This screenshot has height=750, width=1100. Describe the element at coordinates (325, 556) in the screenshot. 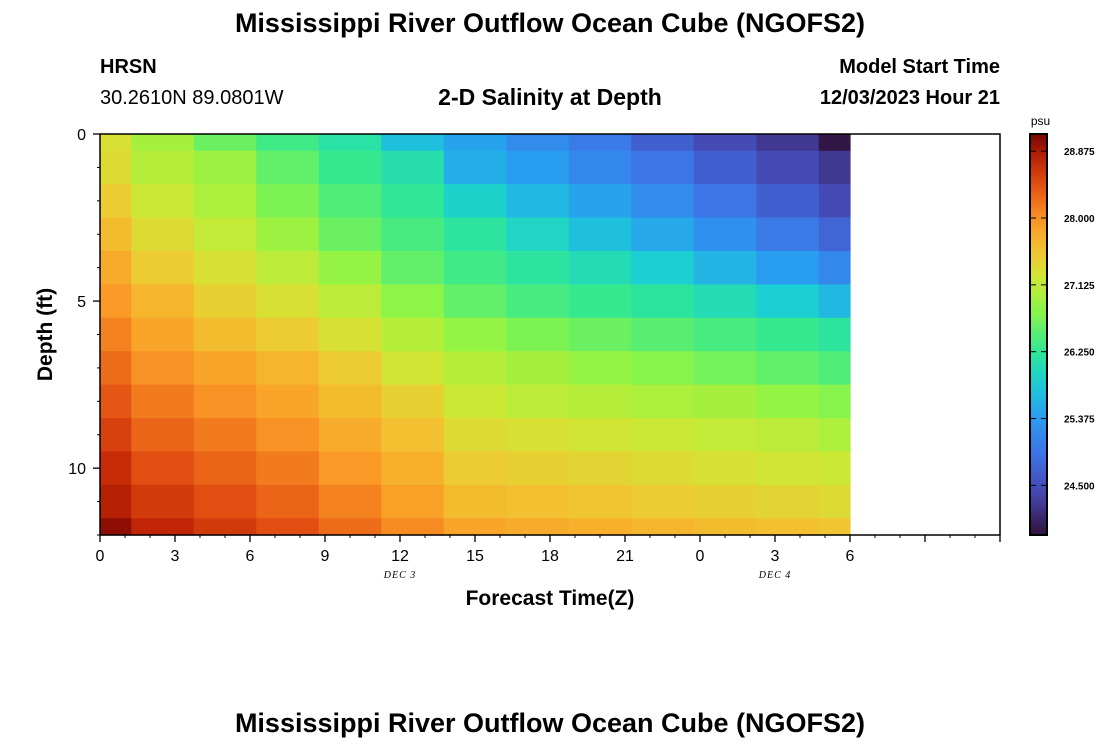

I see `x-tick-label: 9` at that location.